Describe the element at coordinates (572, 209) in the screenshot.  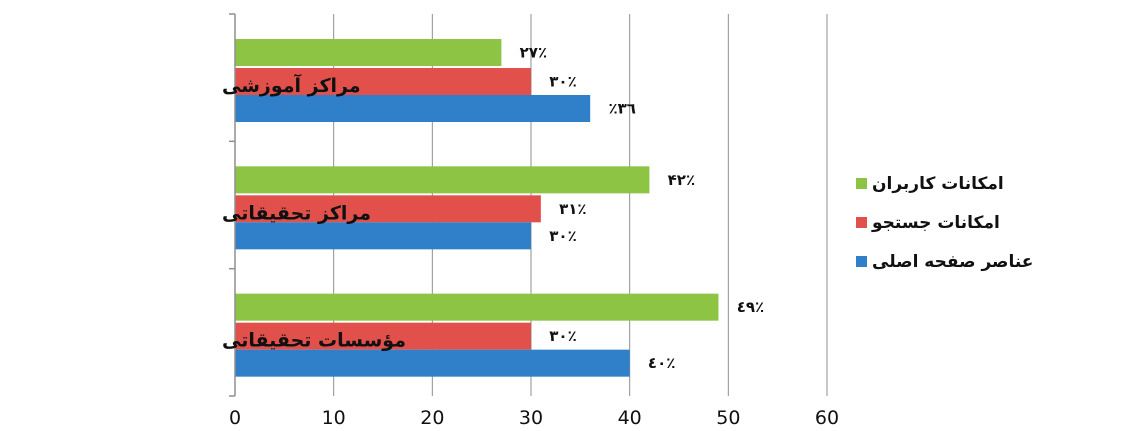
I see `bar-value-label: ۳۱٪` at that location.